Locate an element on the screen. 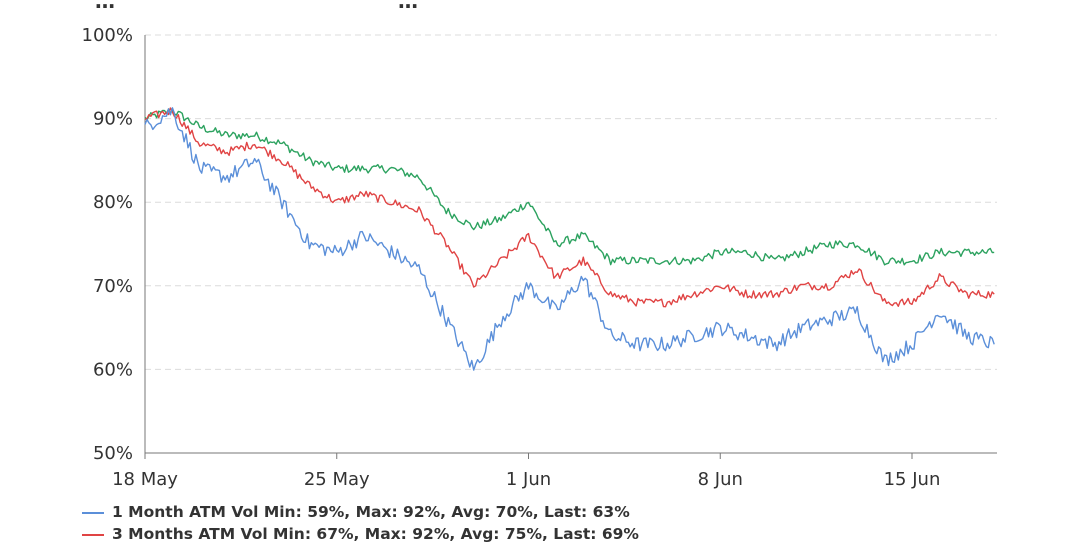 The height and width of the screenshot is (543, 1080). y-tick-label: 90% is located at coordinates (113, 119).